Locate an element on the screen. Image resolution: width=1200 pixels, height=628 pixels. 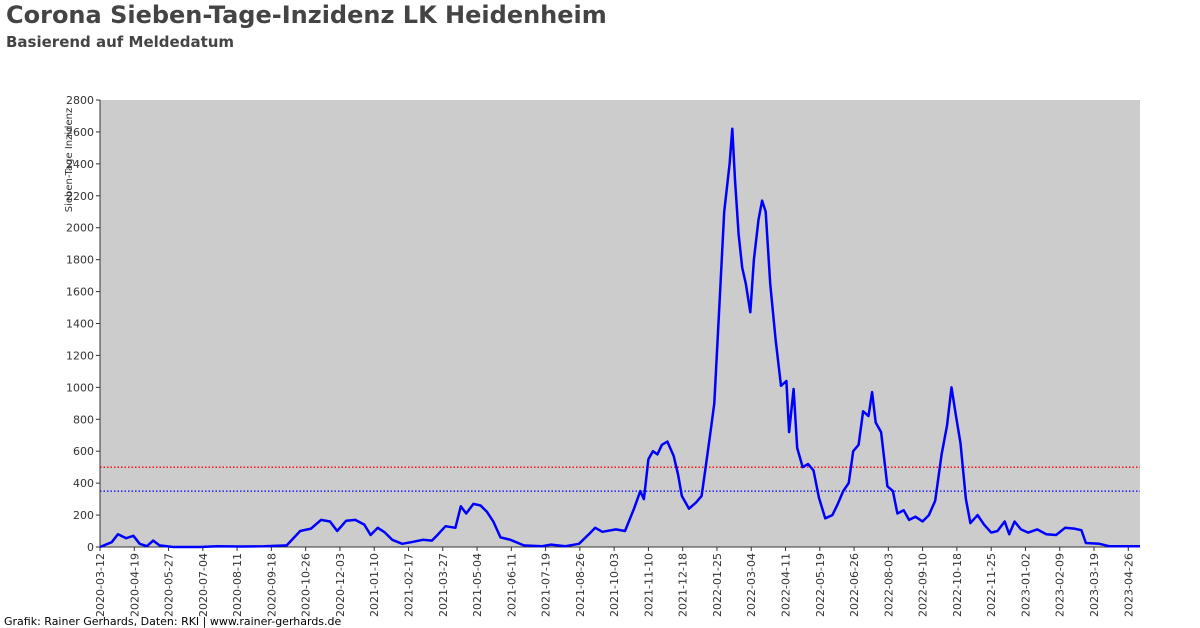
y-tick-label: 600 is located at coordinates (83, 451).